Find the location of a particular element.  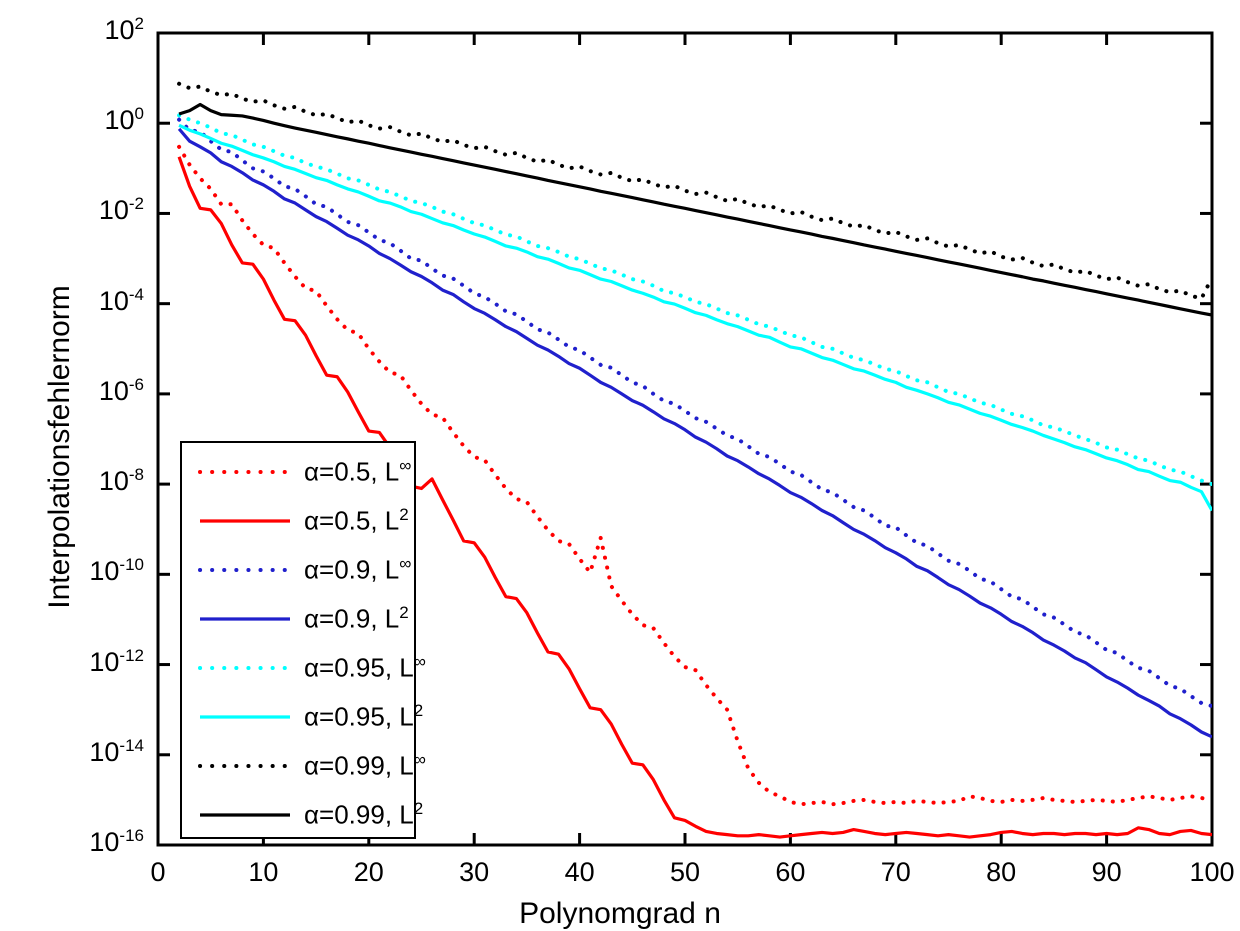

legend-label-4: α=0.95, L∞ is located at coordinates (365, 667).